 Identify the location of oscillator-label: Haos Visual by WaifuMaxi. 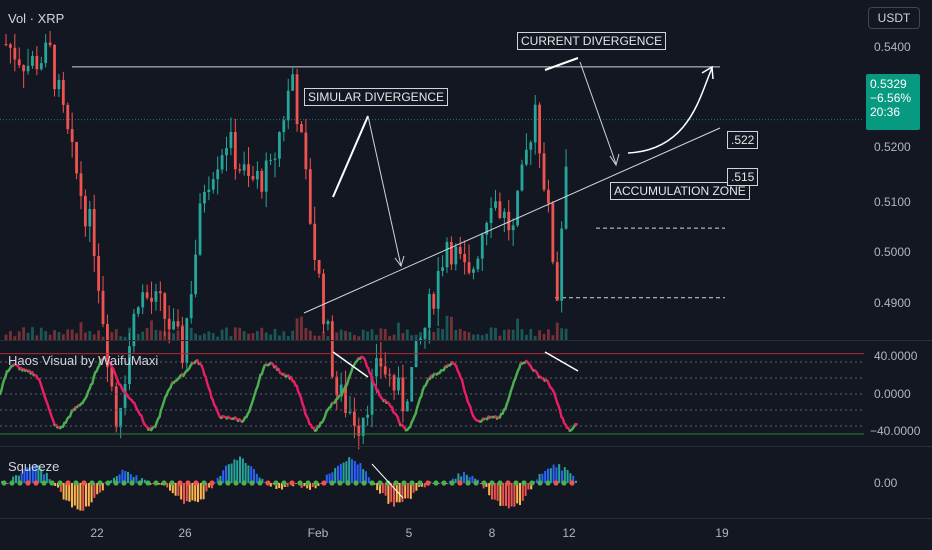
(83, 360).